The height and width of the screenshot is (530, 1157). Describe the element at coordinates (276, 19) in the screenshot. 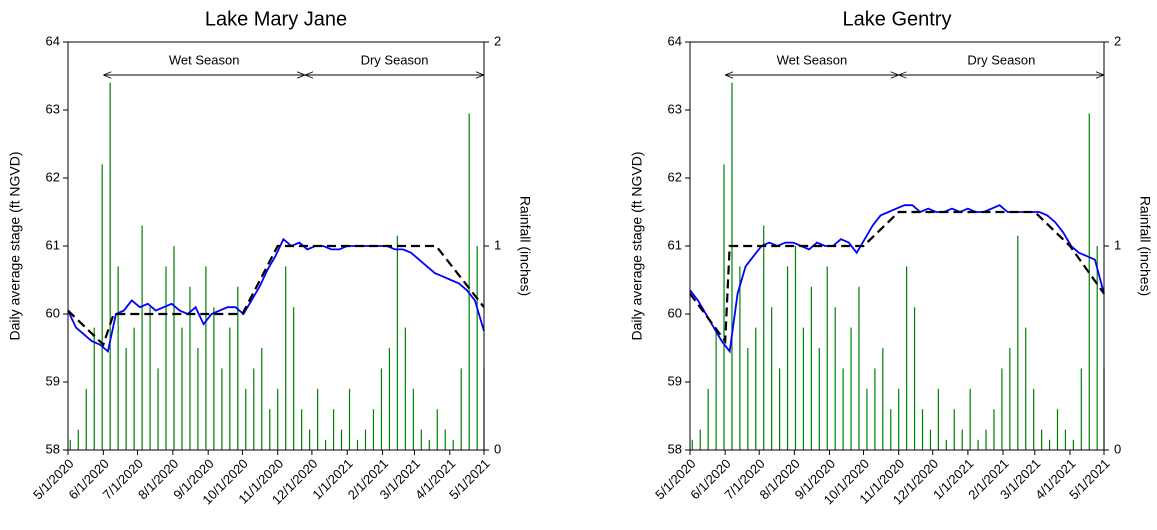

I see `chart-title: Lake Mary Jane` at that location.